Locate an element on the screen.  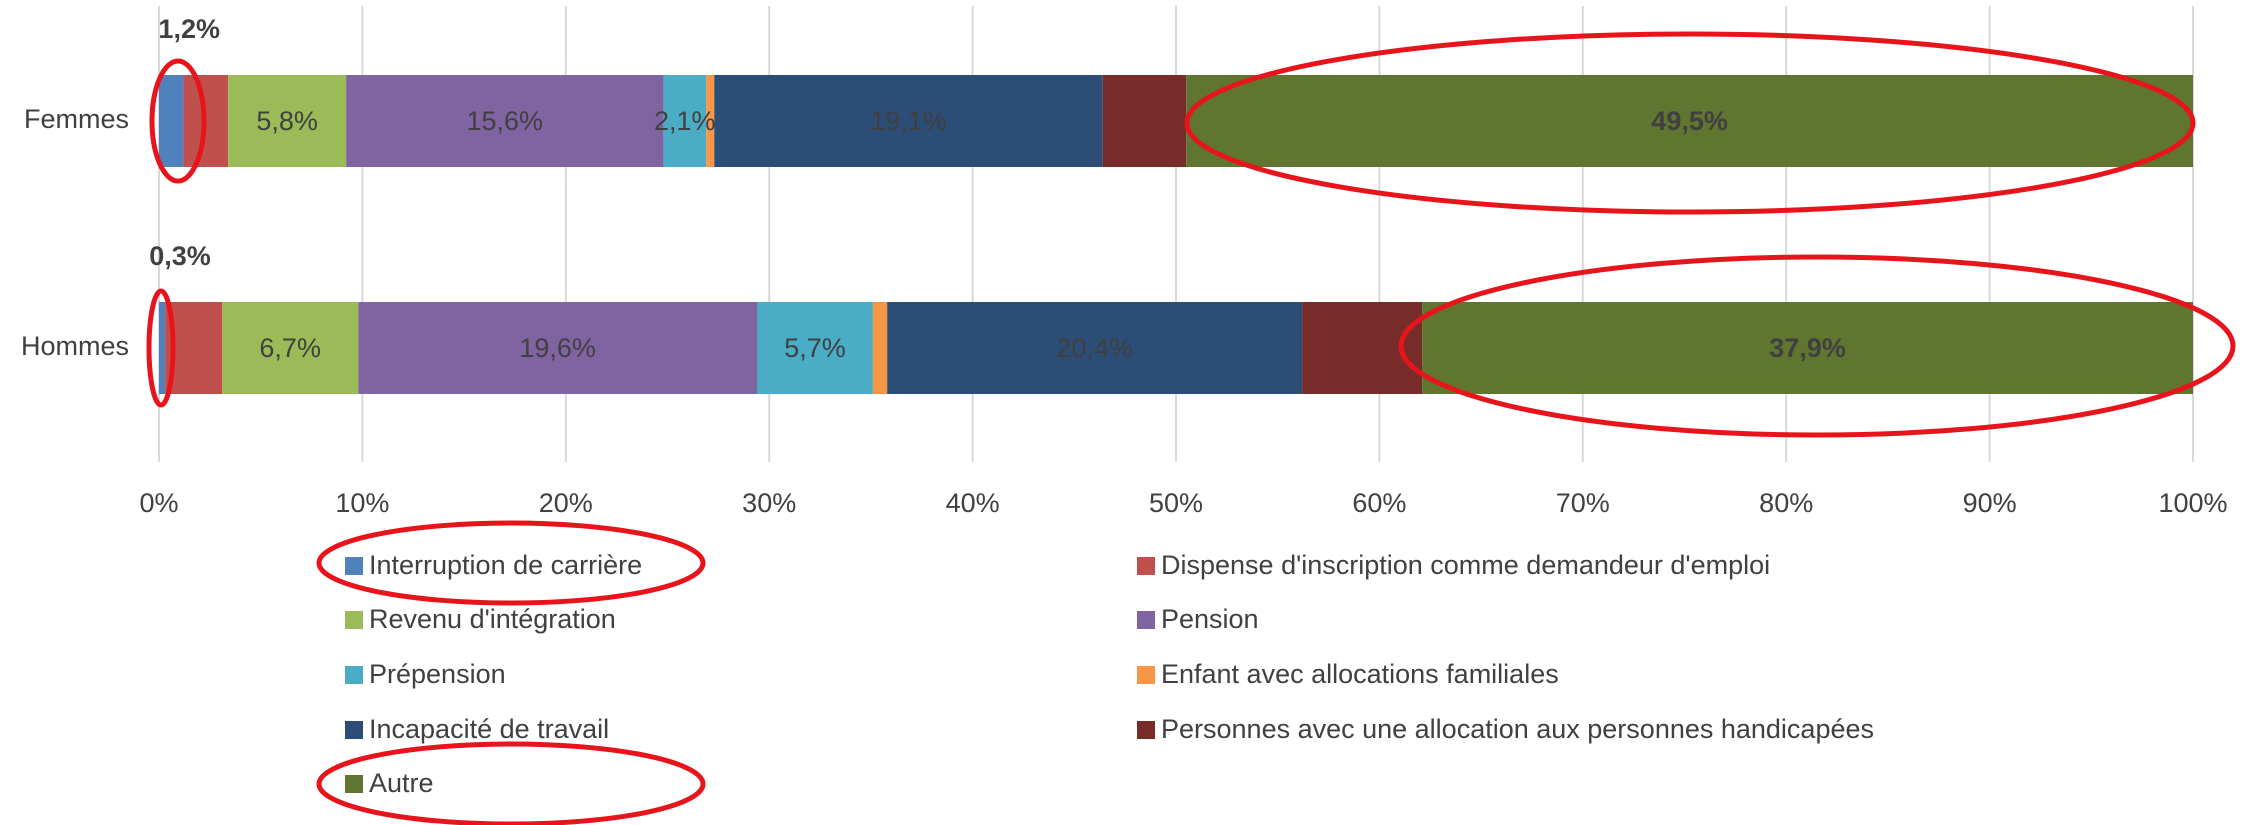
x-tick-label: 30% is located at coordinates (769, 503).